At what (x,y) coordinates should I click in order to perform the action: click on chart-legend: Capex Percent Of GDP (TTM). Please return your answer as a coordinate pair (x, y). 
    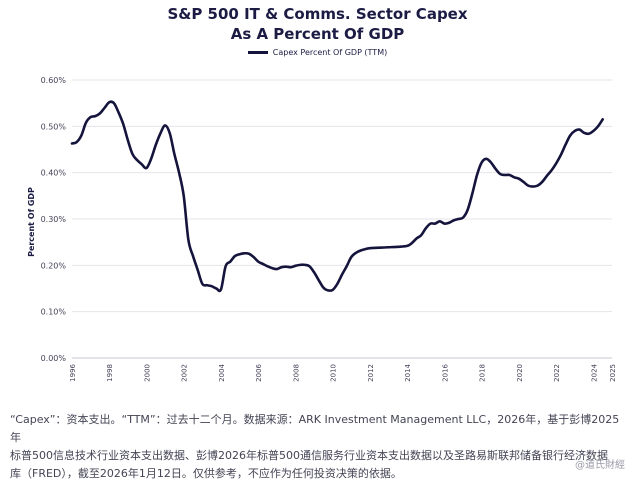
    Looking at the image, I should click on (317, 52).